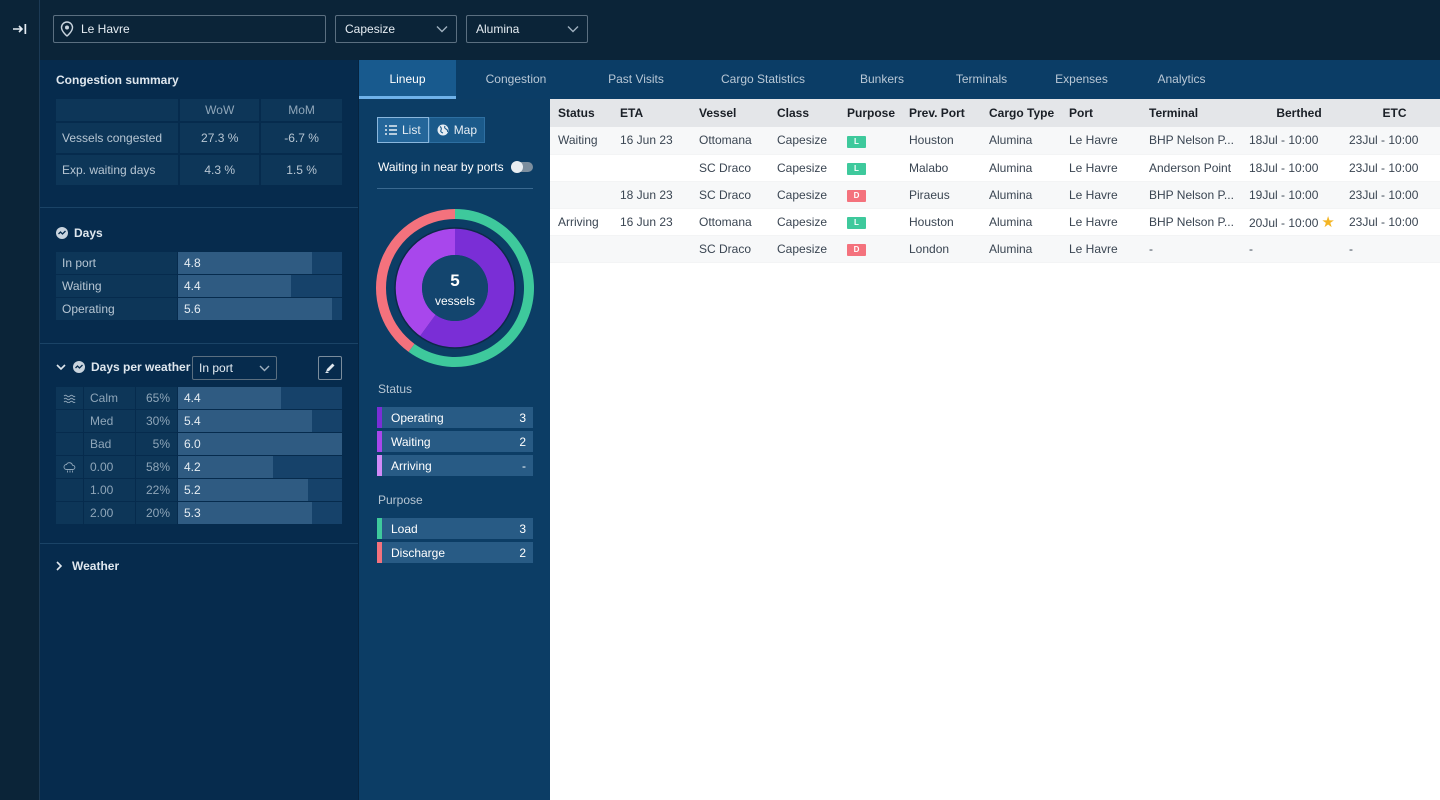  I want to click on location-input, so click(191, 29).